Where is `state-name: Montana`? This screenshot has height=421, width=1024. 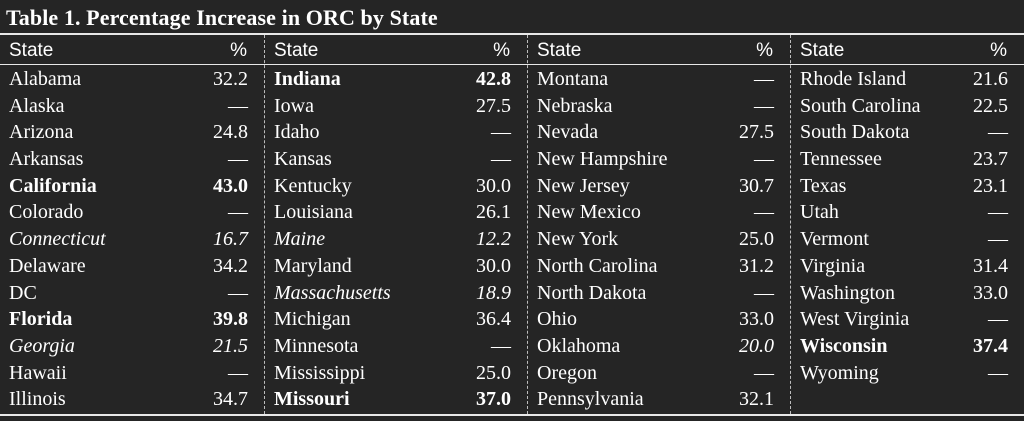 state-name: Montana is located at coordinates (573, 79).